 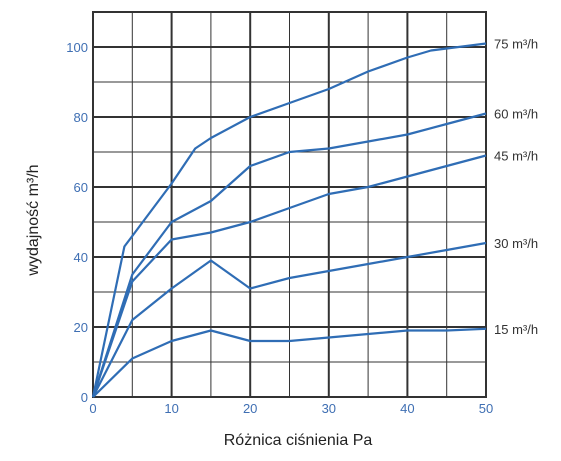 What do you see at coordinates (516, 44) in the screenshot?
I see `series-label: 75 m³/h` at bounding box center [516, 44].